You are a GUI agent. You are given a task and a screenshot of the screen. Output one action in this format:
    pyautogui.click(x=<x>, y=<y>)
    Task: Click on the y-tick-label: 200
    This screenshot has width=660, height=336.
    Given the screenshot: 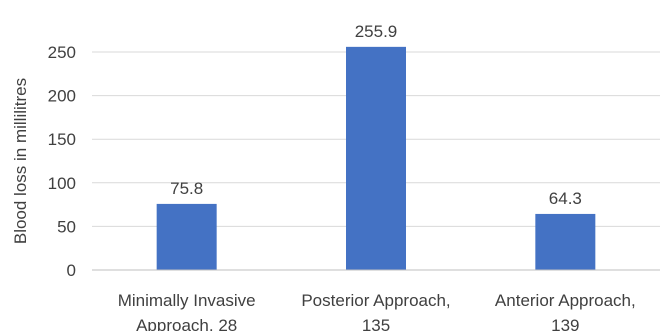 What is the action you would take?
    pyautogui.click(x=62, y=96)
    